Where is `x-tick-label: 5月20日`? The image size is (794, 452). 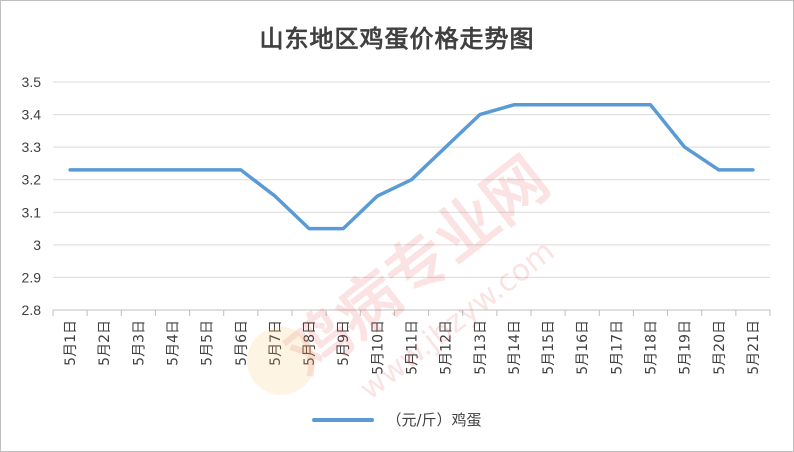 x-tick-label: 5月20日 is located at coordinates (720, 347).